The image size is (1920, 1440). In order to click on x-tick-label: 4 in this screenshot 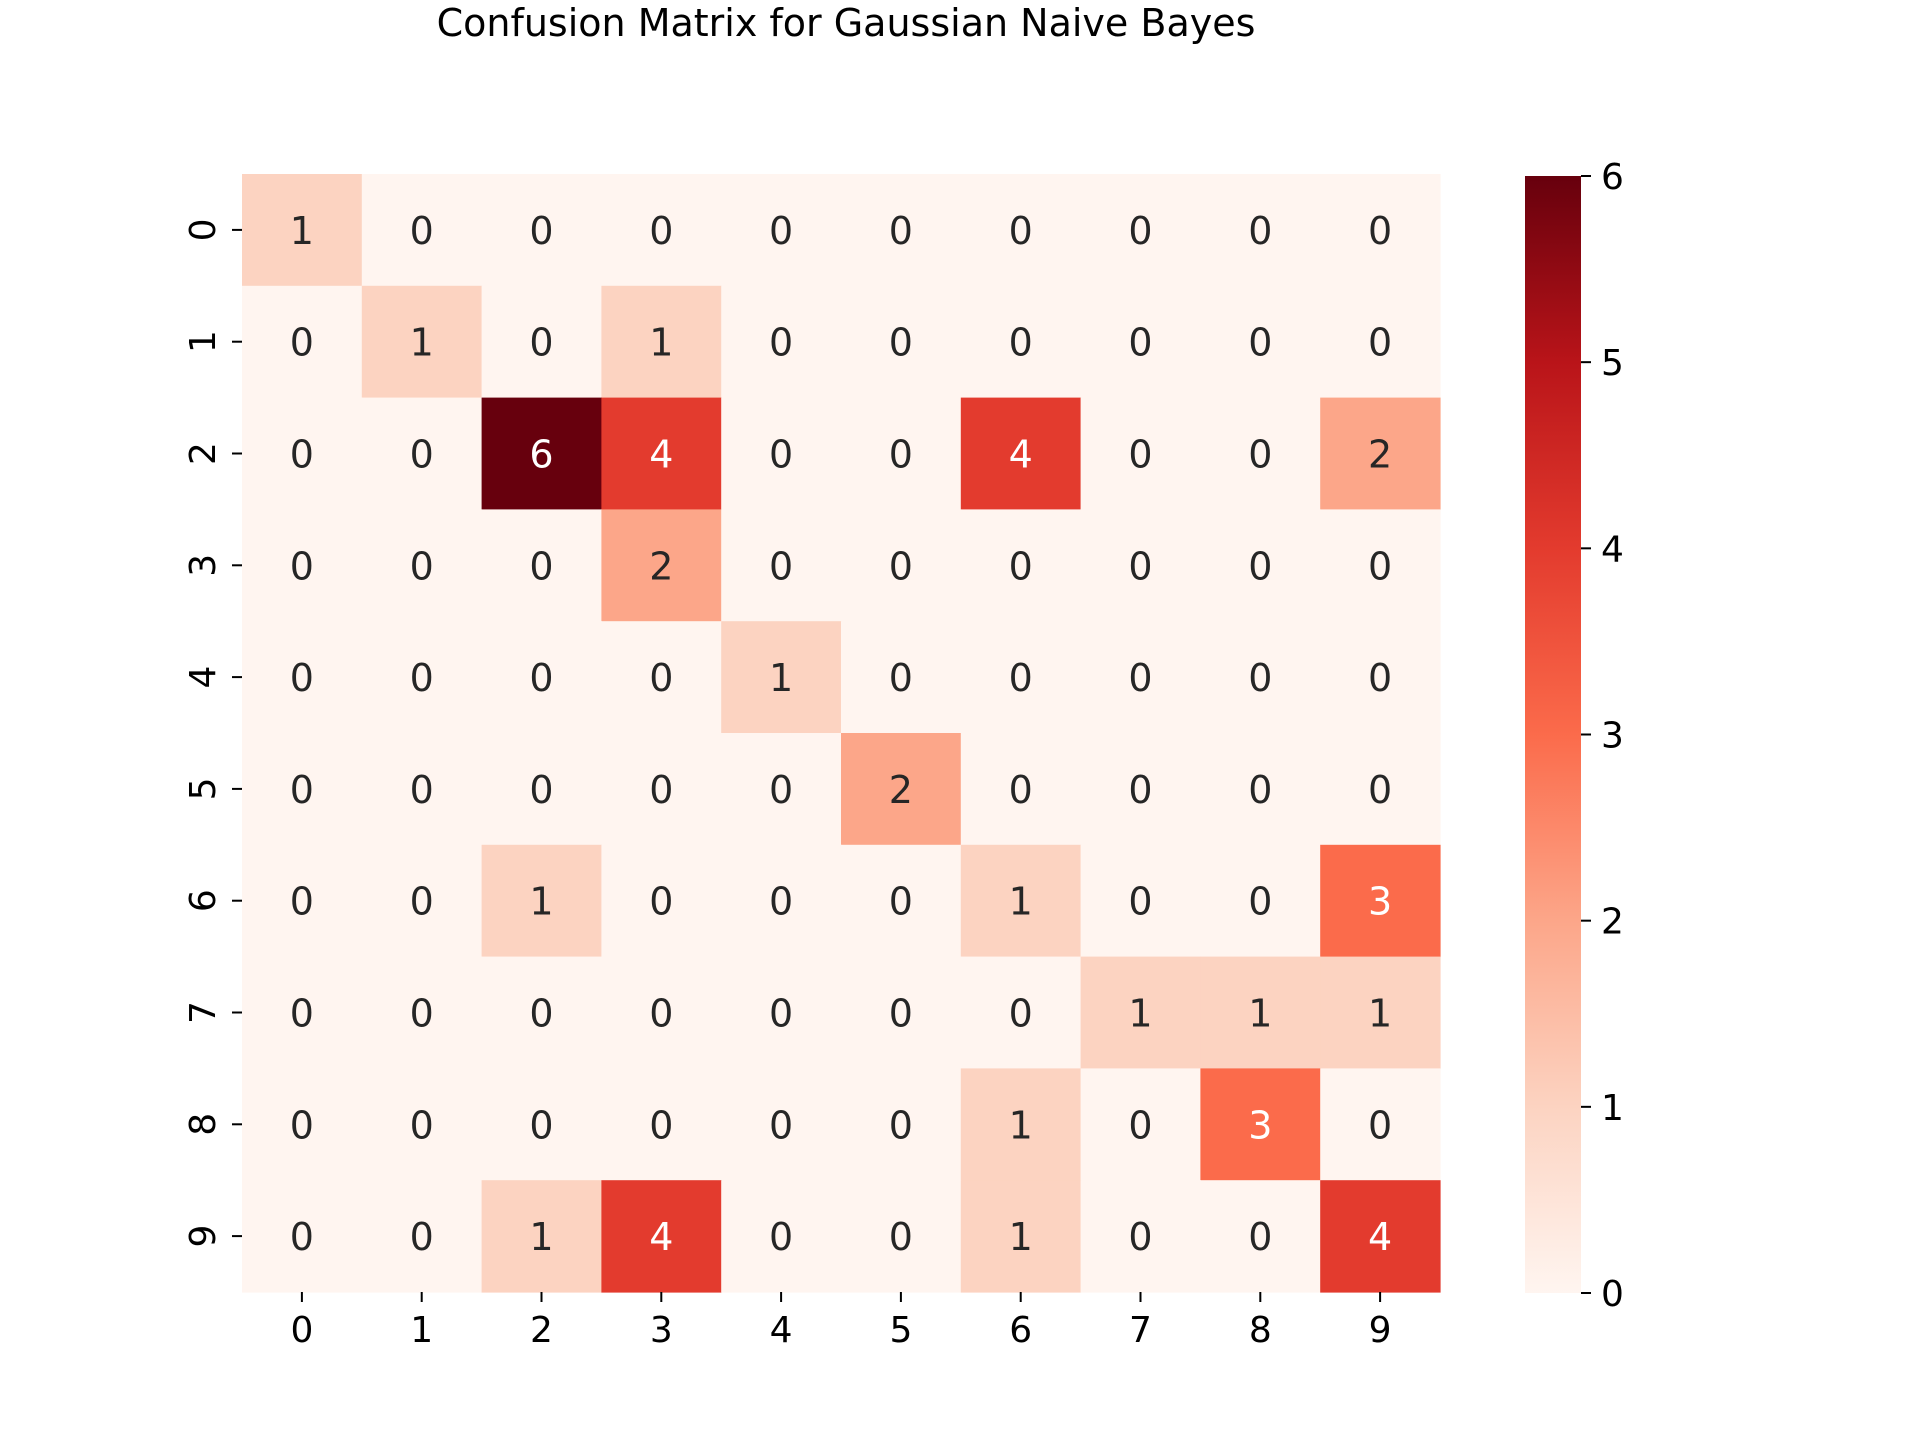, I will do `click(781, 1330)`.